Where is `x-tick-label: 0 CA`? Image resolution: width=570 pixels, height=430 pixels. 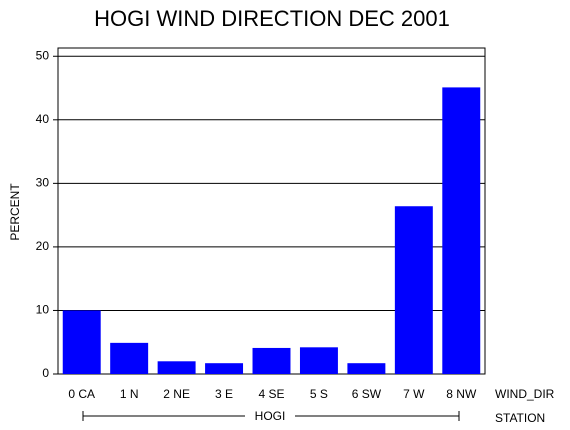 x-tick-label: 0 CA is located at coordinates (81, 394).